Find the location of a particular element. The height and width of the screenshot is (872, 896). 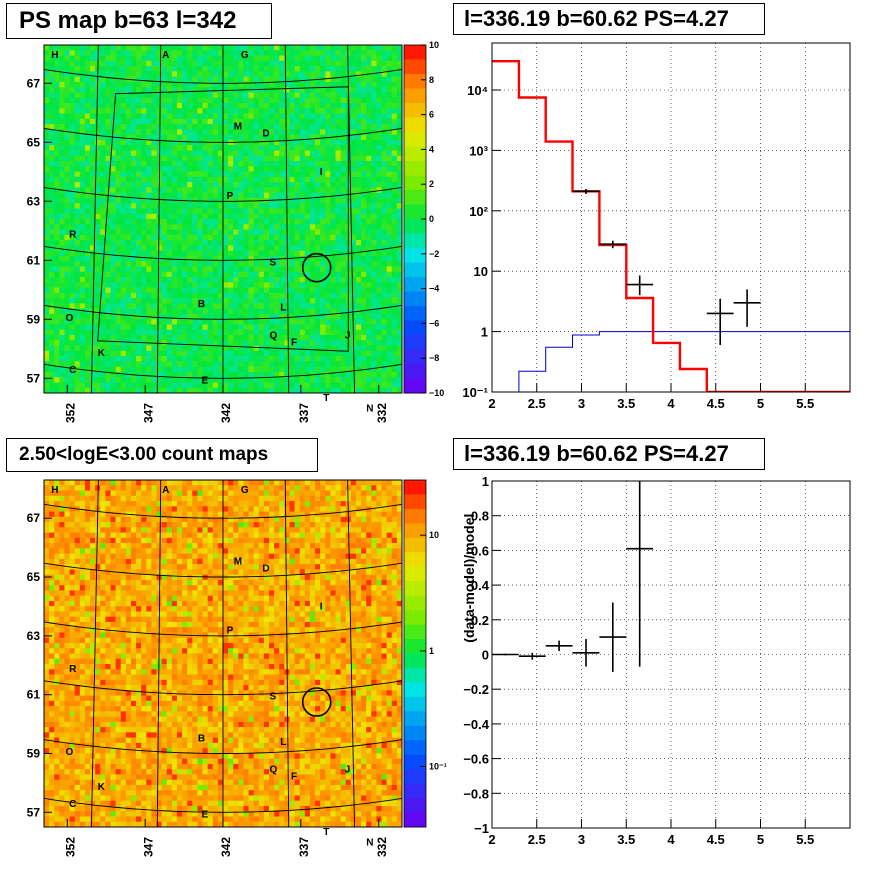

ps-colorbar-band is located at coordinates (415, 284).